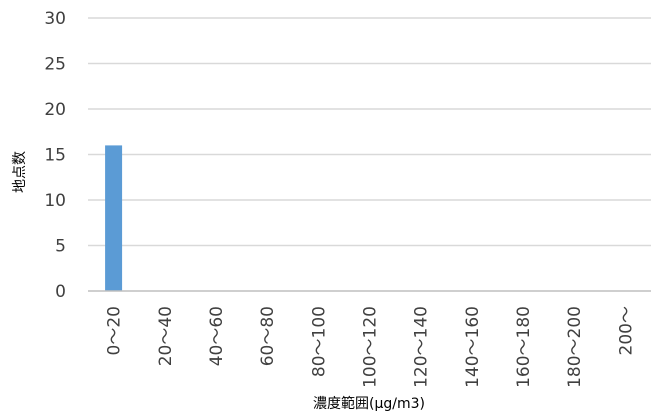 Image resolution: width=654 pixels, height=418 pixels. What do you see at coordinates (575, 347) in the screenshot?
I see `x-tick-label: 180～200` at bounding box center [575, 347].